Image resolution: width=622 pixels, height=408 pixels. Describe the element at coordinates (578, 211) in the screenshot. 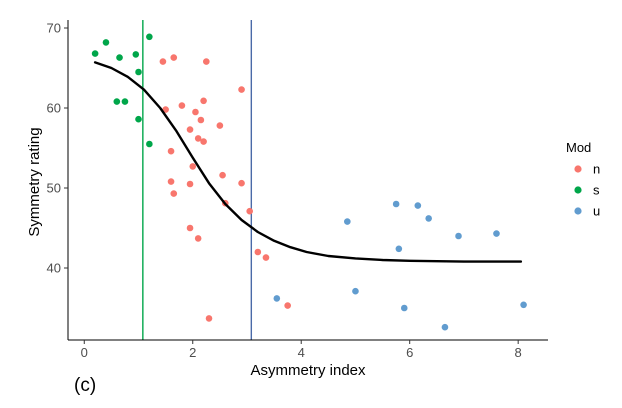

I see `legend-key-u` at that location.